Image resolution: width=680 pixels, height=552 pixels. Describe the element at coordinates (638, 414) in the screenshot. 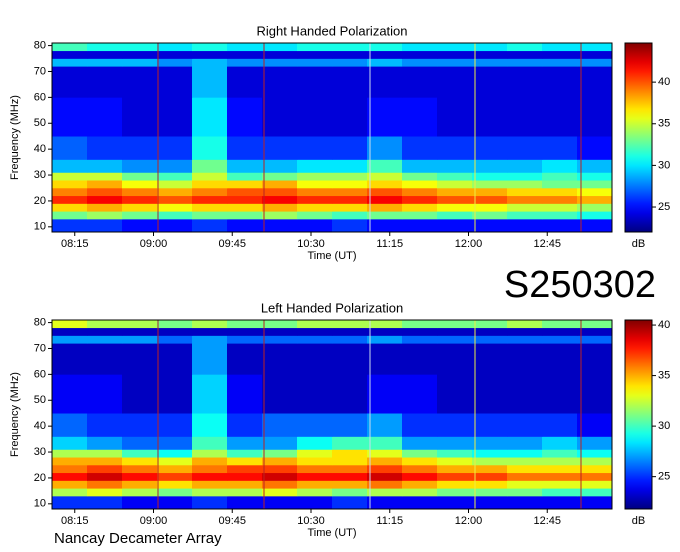

I see `colorbar` at that location.